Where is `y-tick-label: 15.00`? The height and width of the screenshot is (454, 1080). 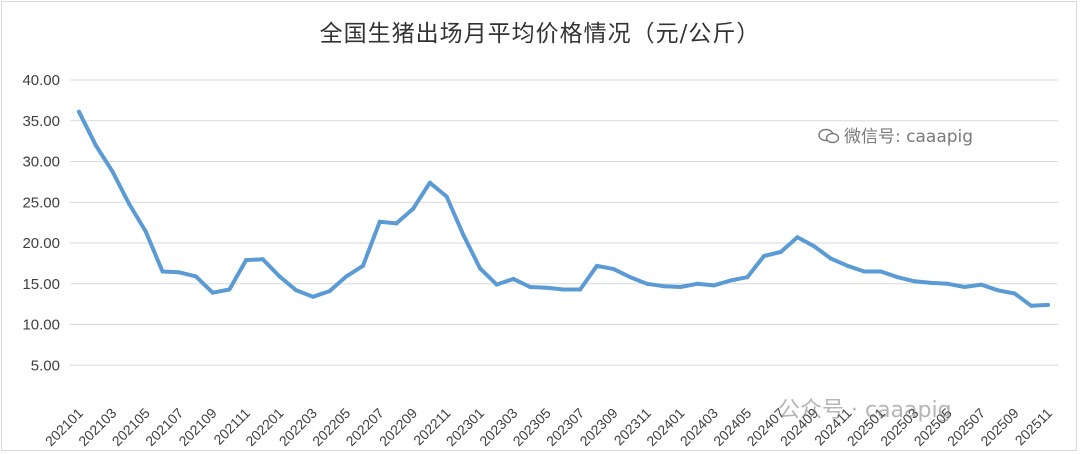
y-tick-label: 15.00 is located at coordinates (41, 284).